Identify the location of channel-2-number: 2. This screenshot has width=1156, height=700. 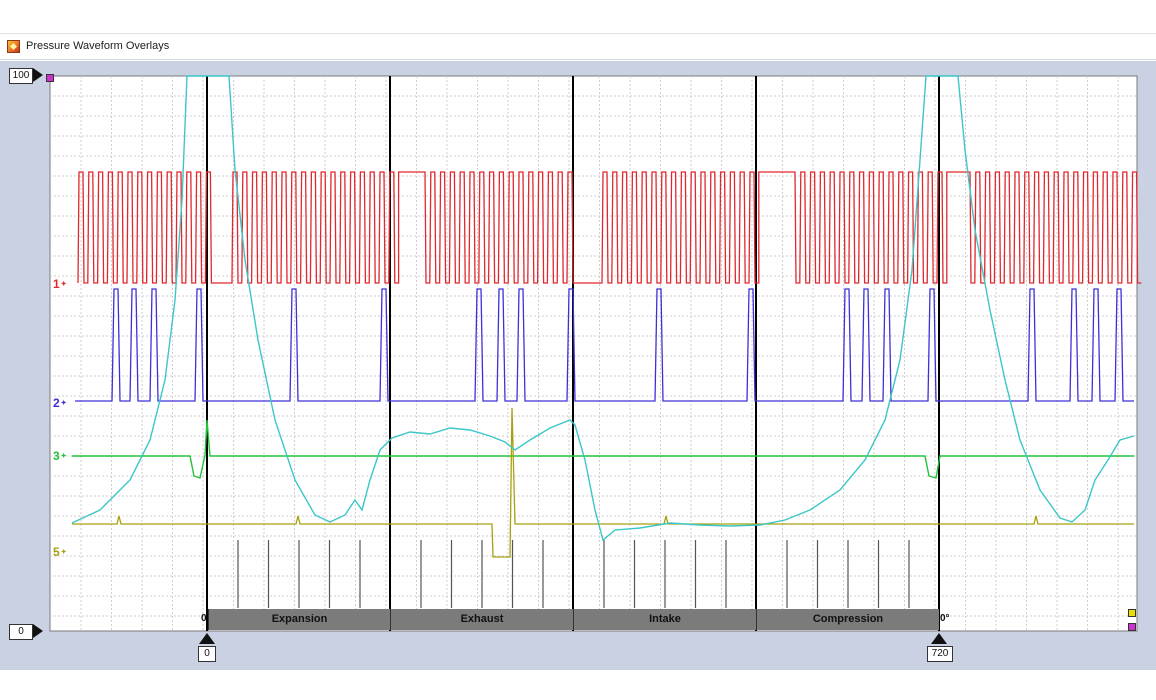
(56, 403).